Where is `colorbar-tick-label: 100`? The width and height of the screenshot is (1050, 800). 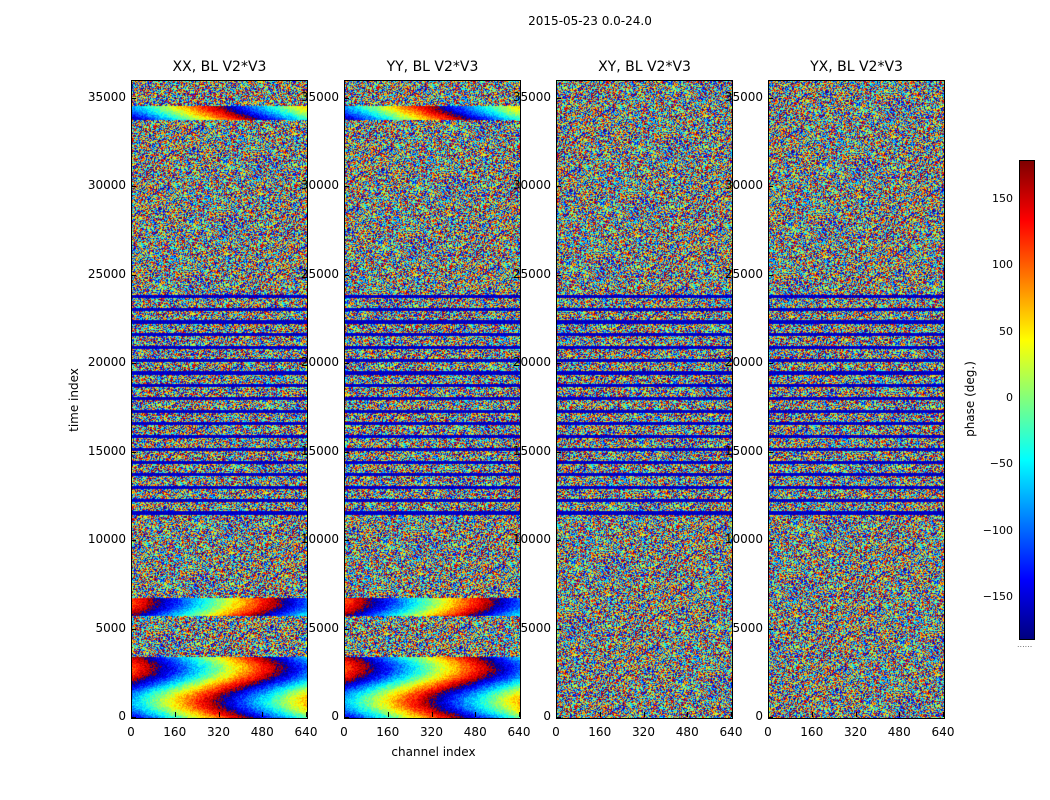
colorbar-tick-label: 100 is located at coordinates (1002, 265).